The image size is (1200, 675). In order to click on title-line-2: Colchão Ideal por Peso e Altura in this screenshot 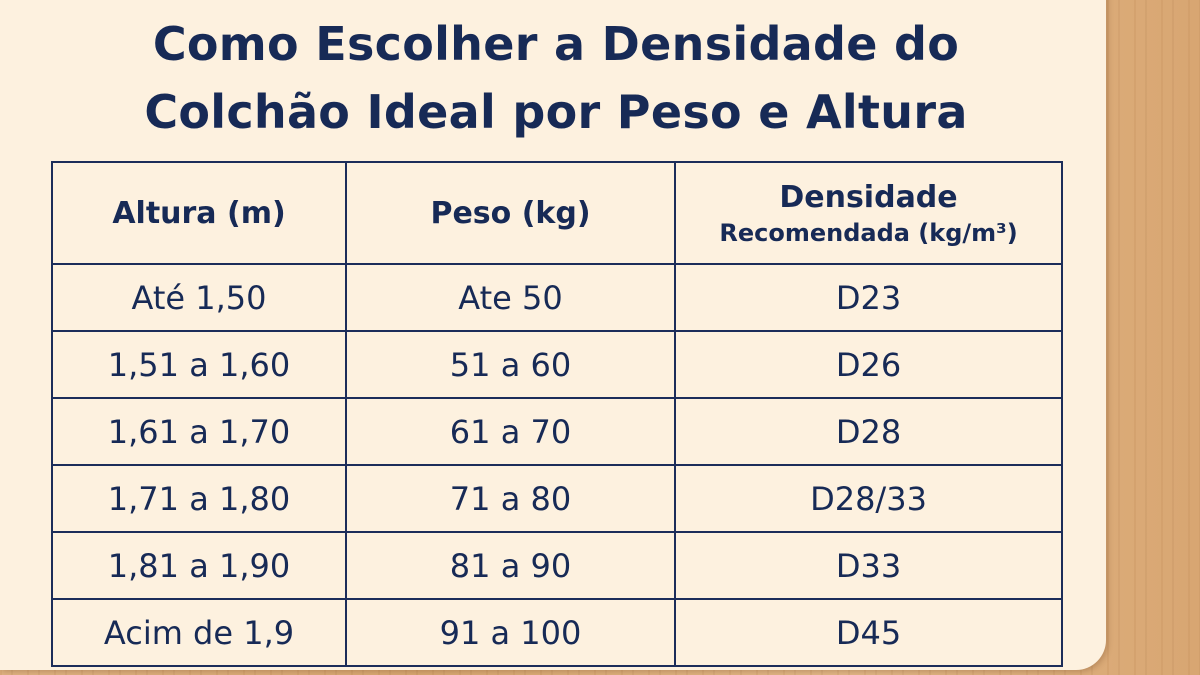, I will do `click(556, 112)`.